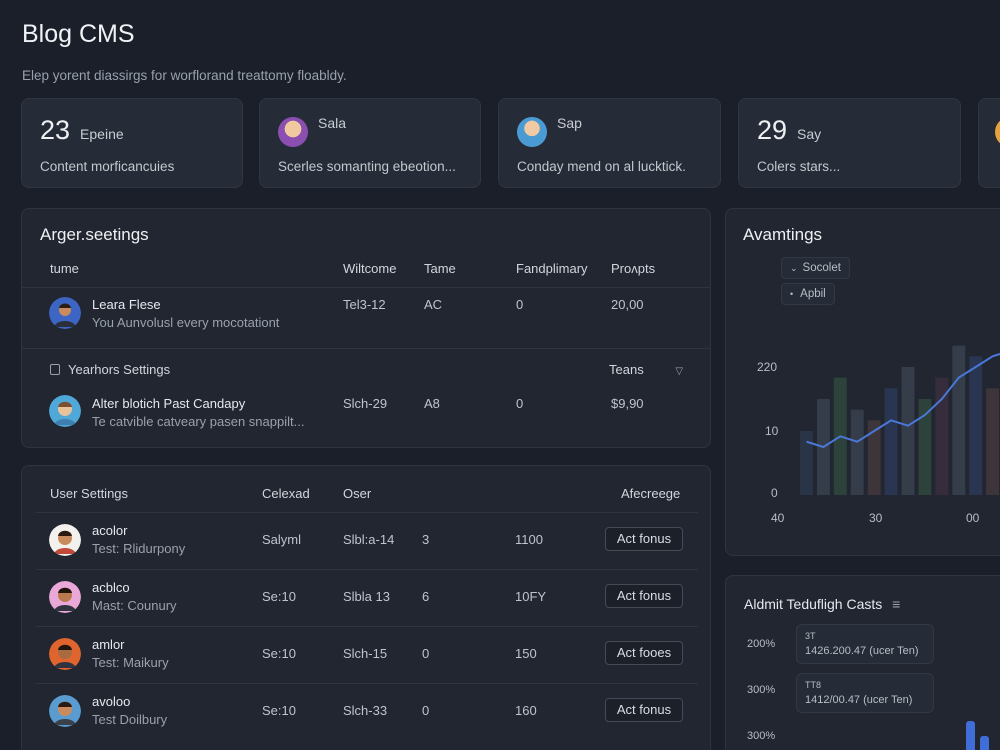 Image resolution: width=1000 pixels, height=750 pixels. Describe the element at coordinates (186, 322) in the screenshot. I see `row-subtitle: You Aunvolusl every mocotationt` at that location.